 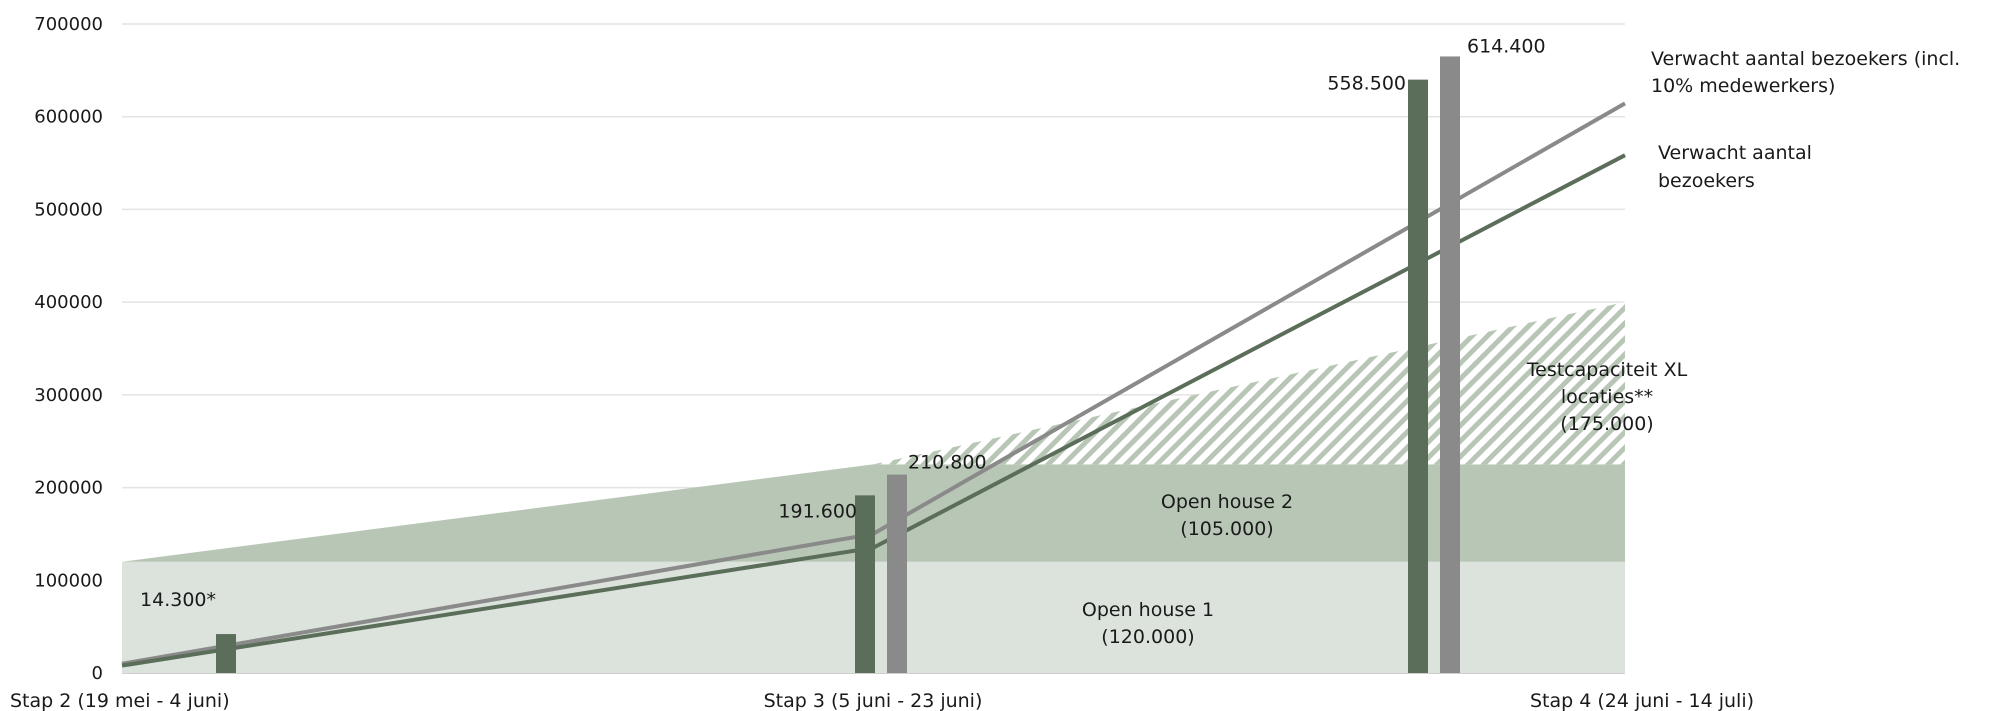 What do you see at coordinates (1606, 424) in the screenshot?
I see `testcapaciteit-value: (175.000)` at bounding box center [1606, 424].